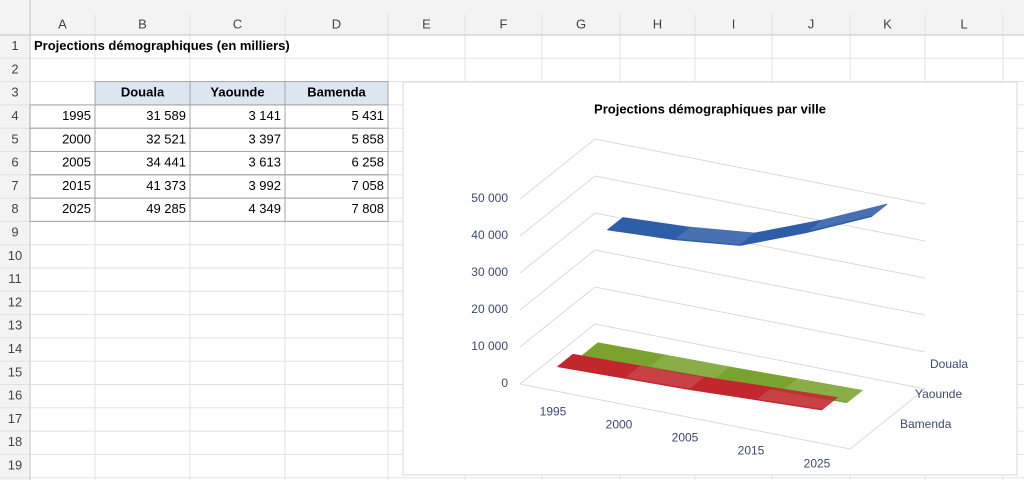 Image resolution: width=1024 pixels, height=480 pixels. I want to click on column-header: G, so click(581, 23).